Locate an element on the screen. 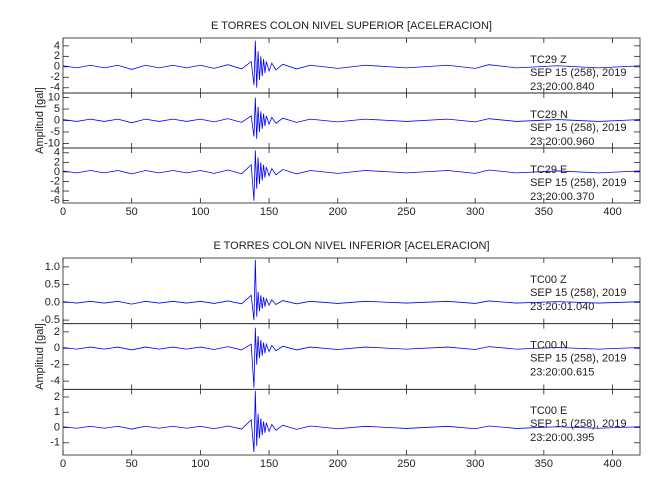 Image resolution: width=650 pixels, height=500 pixels. trace-time: 23:20:00.615 is located at coordinates (562, 373).